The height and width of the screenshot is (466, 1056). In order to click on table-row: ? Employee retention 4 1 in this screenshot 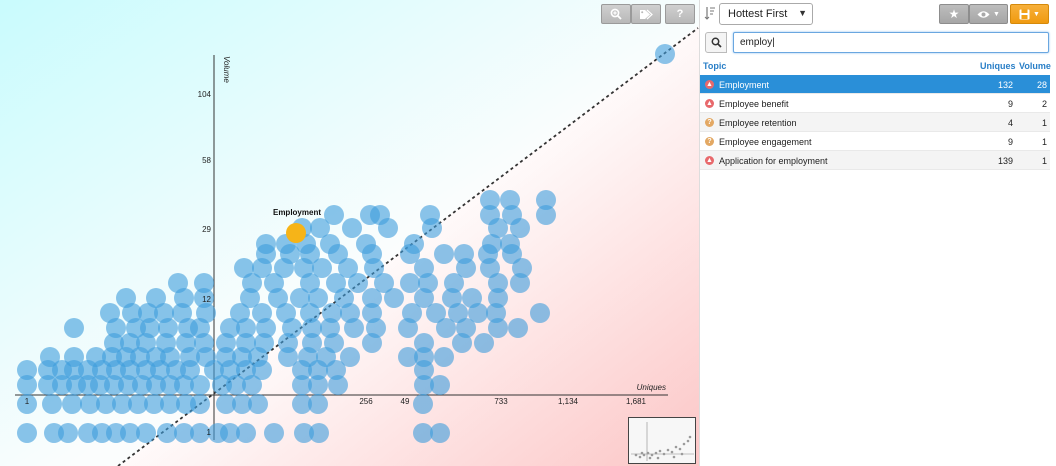, I will do `click(875, 122)`.